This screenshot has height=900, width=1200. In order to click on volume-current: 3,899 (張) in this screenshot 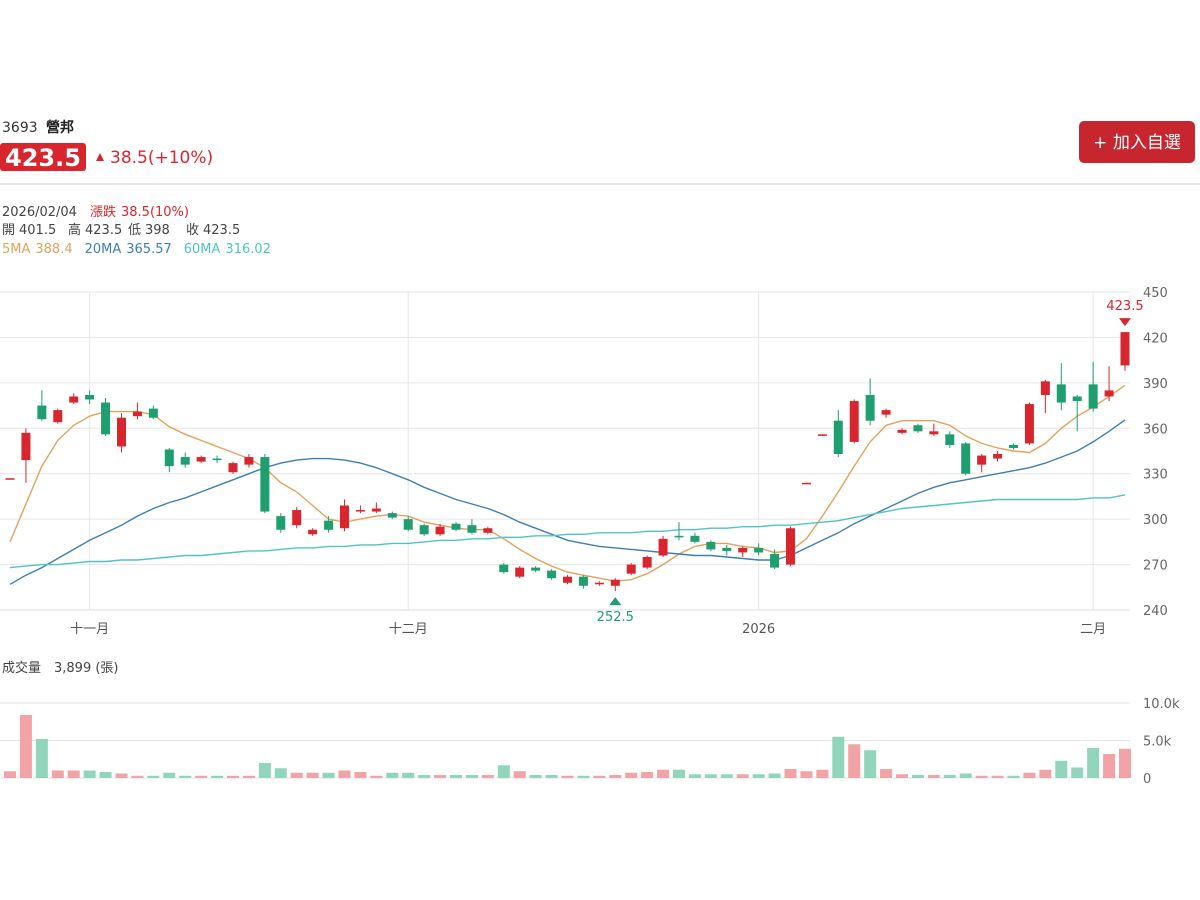, I will do `click(86, 668)`.